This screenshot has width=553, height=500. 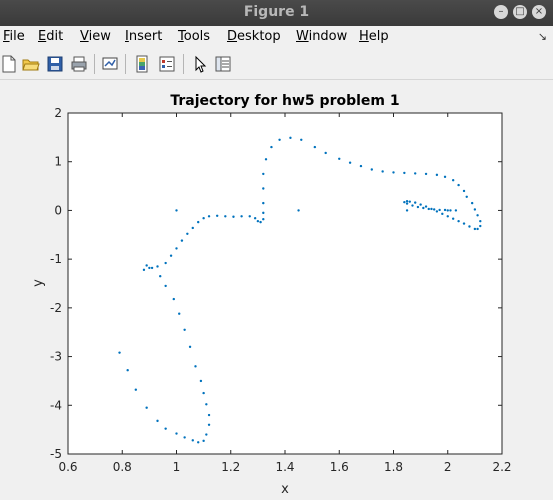 What do you see at coordinates (55, 64) in the screenshot?
I see `save-icon` at bounding box center [55, 64].